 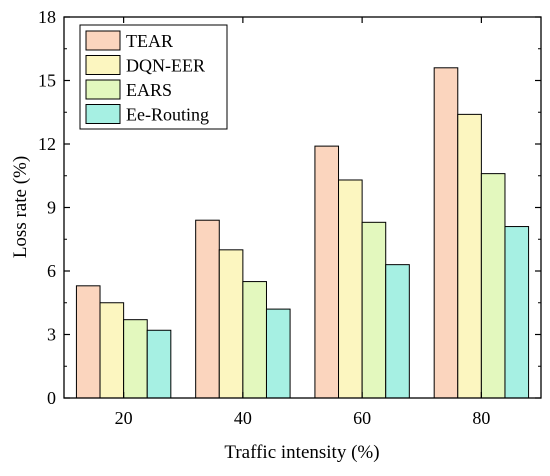 What do you see at coordinates (481, 418) in the screenshot?
I see `x-tick-label: 80` at bounding box center [481, 418].